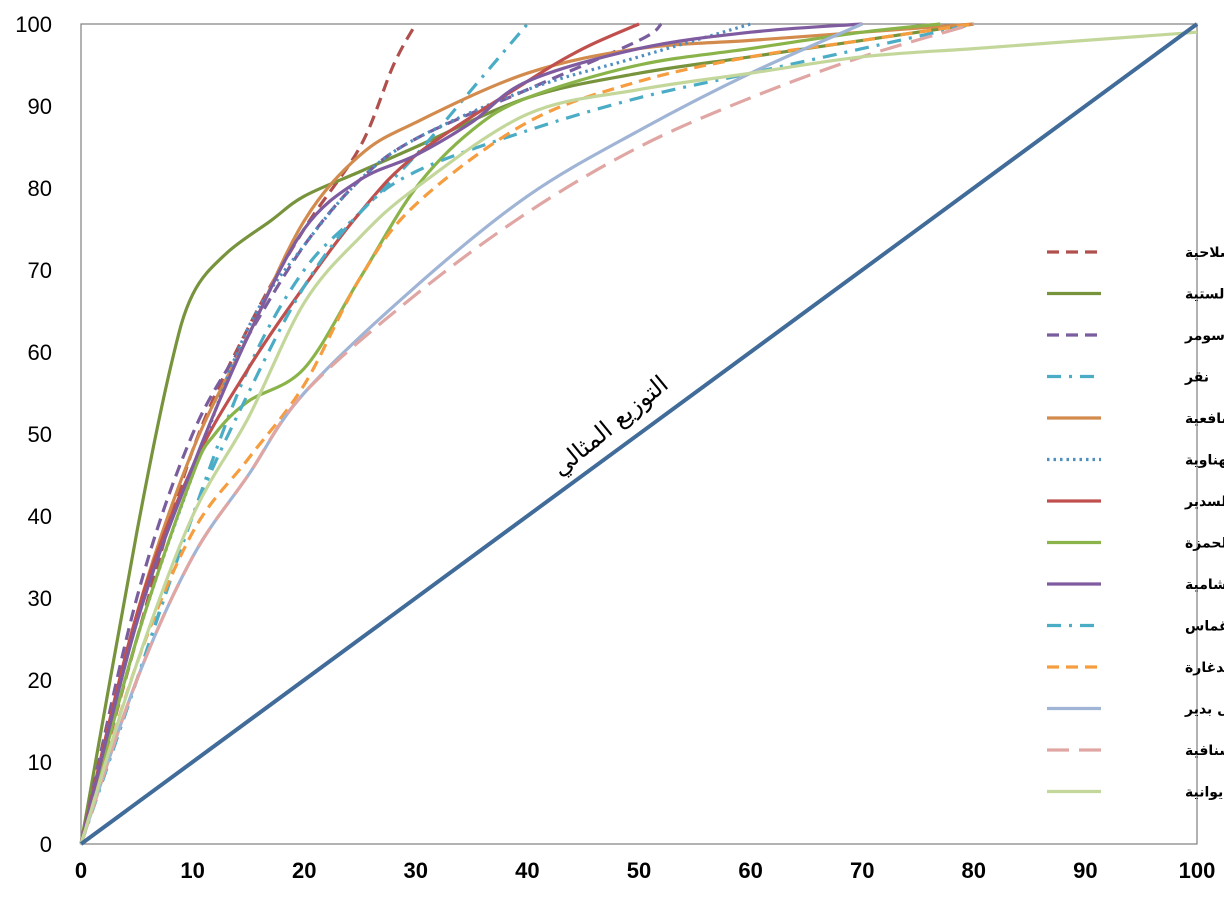 Image resolution: width=1224 pixels, height=901 pixels. Describe the element at coordinates (40, 598) in the screenshot. I see `y-tick-label: 30` at that location.